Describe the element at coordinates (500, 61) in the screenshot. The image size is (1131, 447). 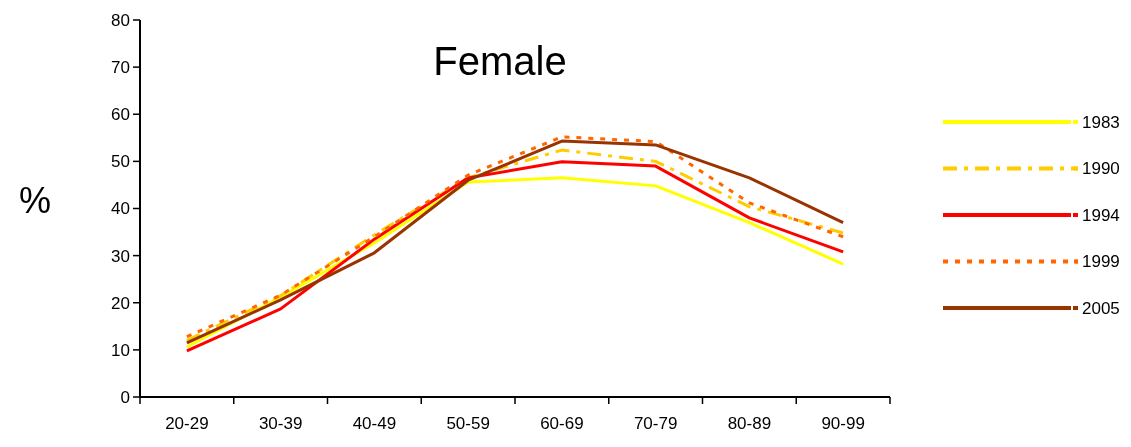
I see `text: Female` at that location.